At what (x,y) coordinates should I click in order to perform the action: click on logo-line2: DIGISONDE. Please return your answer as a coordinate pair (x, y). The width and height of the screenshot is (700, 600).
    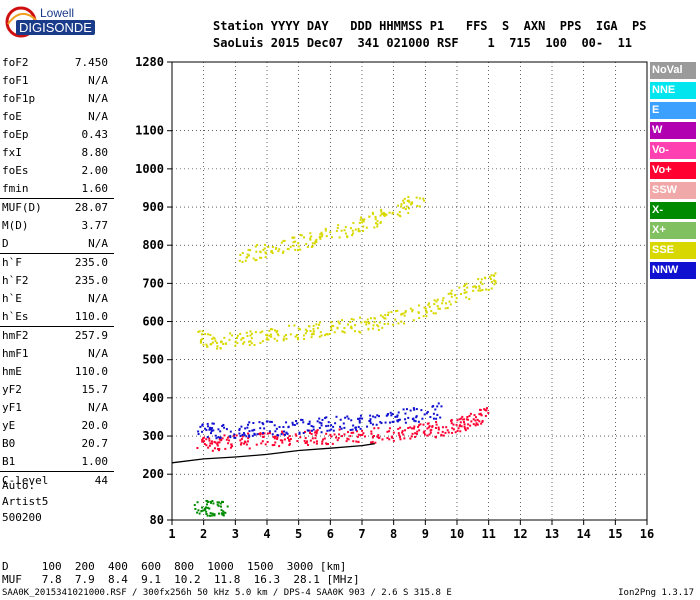
    Looking at the image, I should click on (55, 27).